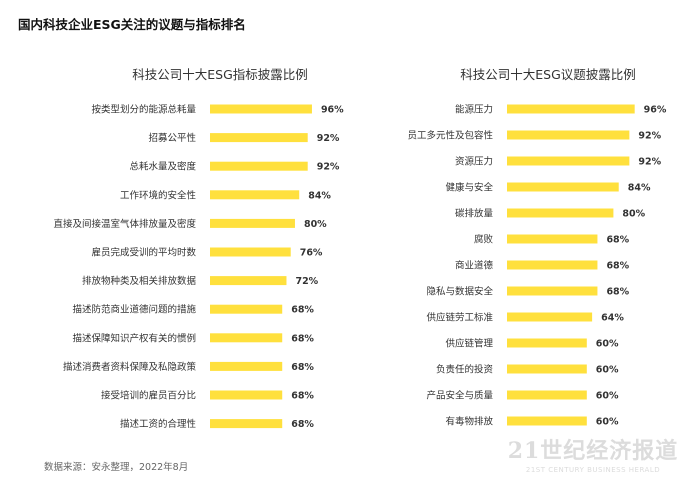  What do you see at coordinates (332, 110) in the screenshot?
I see `left-value-label: 96%` at bounding box center [332, 110].